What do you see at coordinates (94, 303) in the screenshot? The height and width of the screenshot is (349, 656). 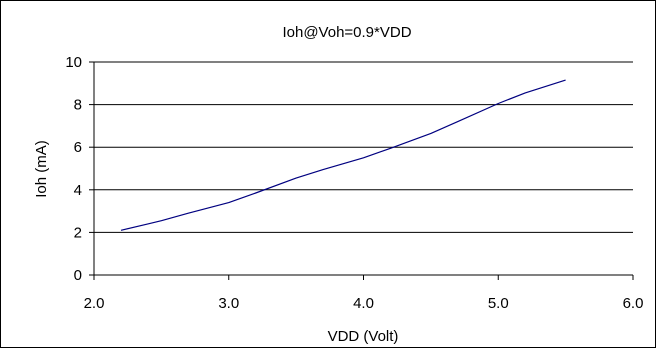 I see `x-tick-label: 2.0` at bounding box center [94, 303].